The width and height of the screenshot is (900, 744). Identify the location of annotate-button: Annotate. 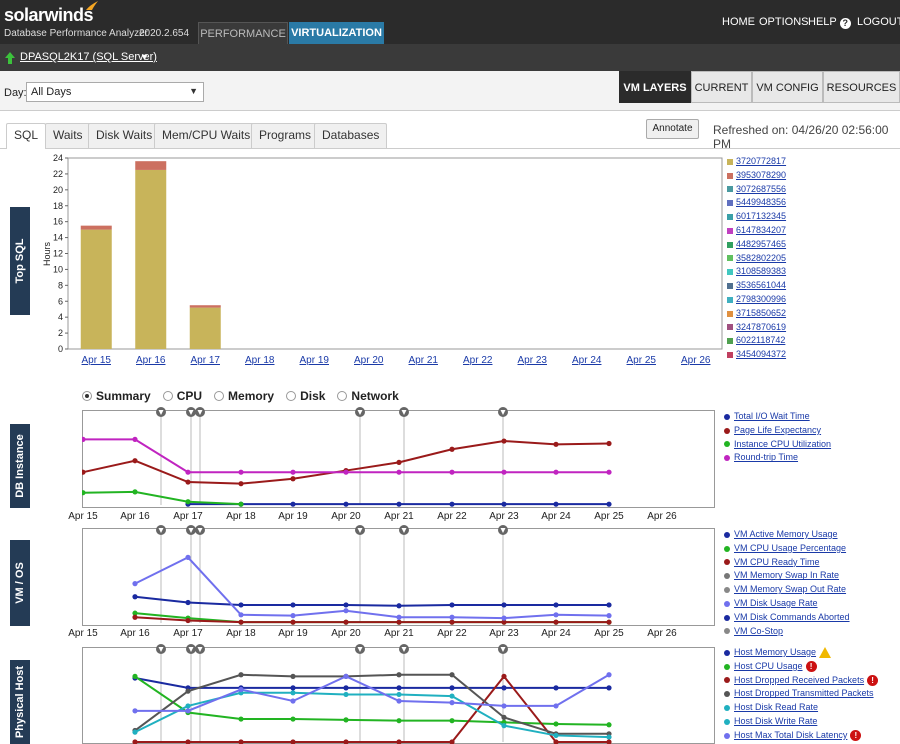
(672, 129).